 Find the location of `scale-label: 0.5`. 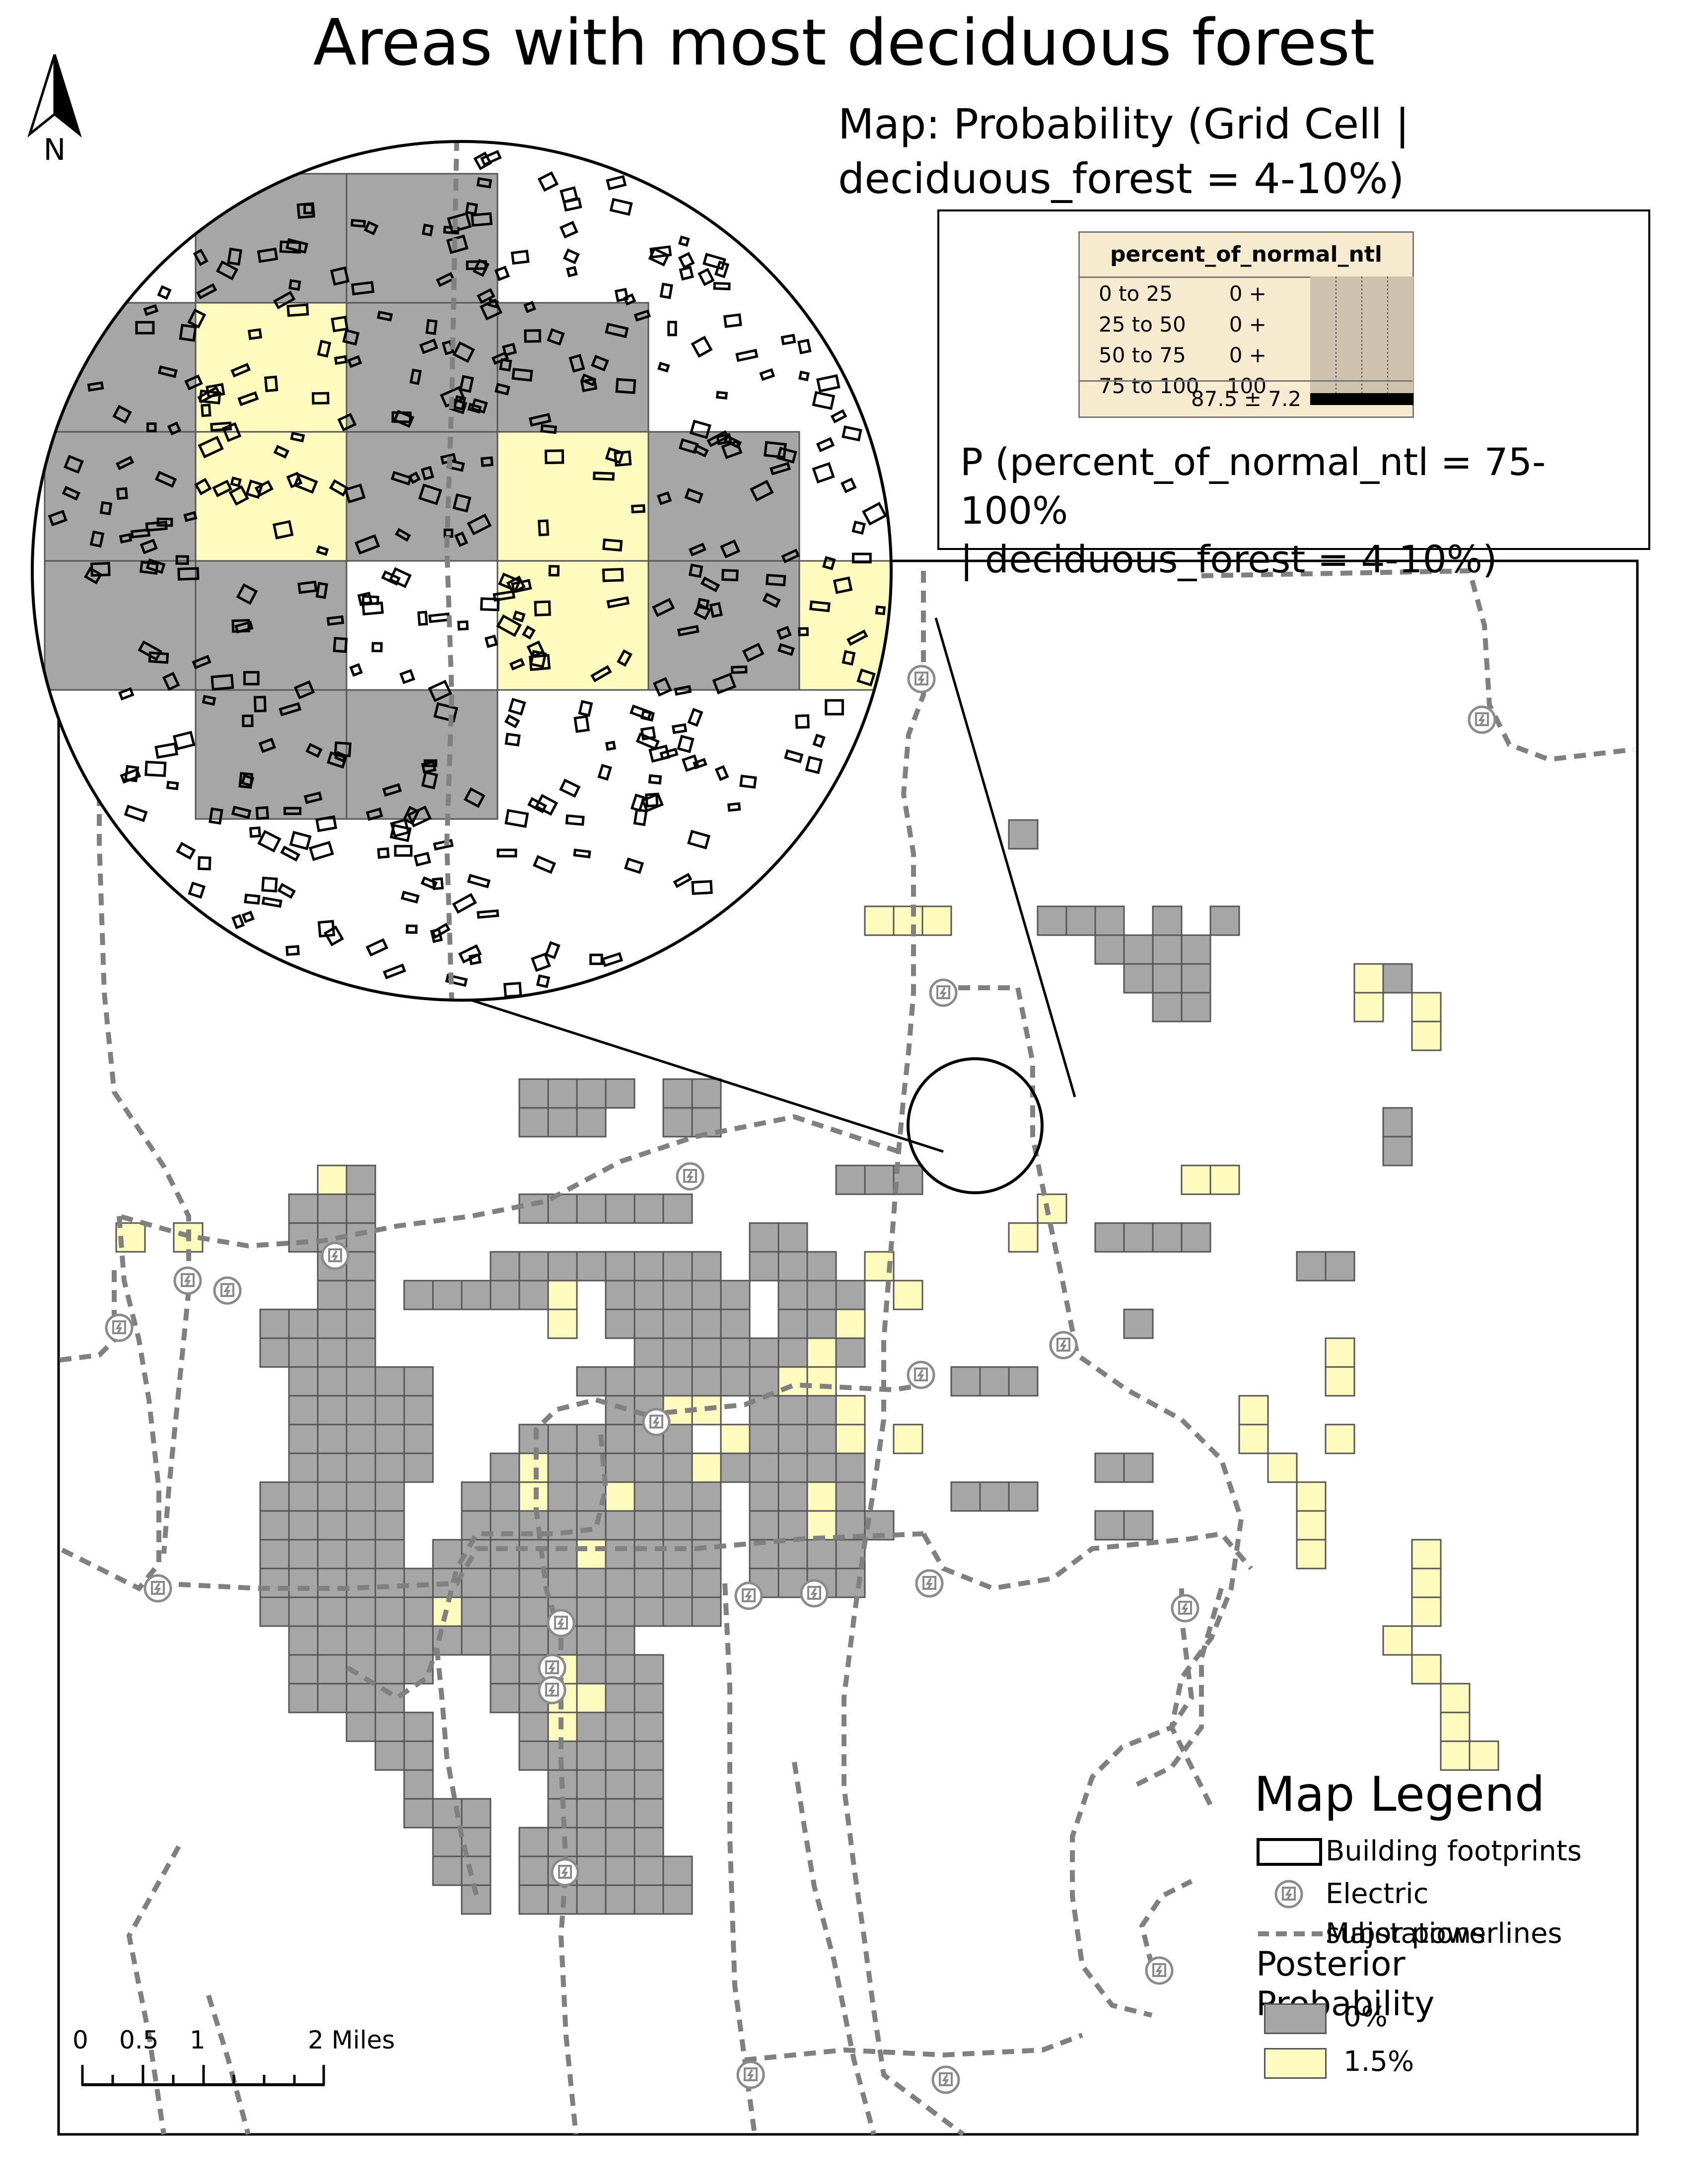

scale-label: 0.5 is located at coordinates (139, 2040).